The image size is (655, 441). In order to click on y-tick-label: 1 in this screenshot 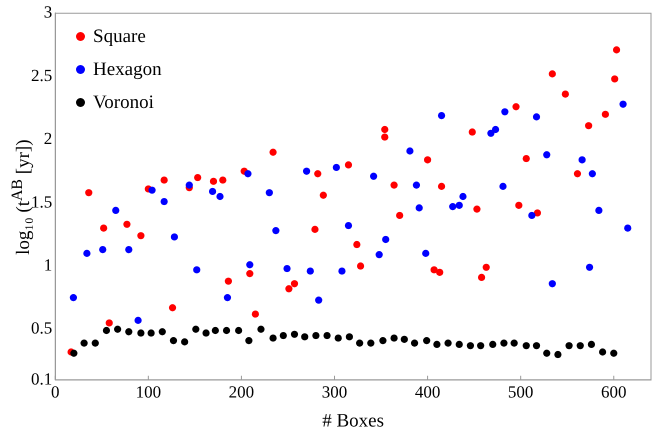, I will do `click(48, 264)`.